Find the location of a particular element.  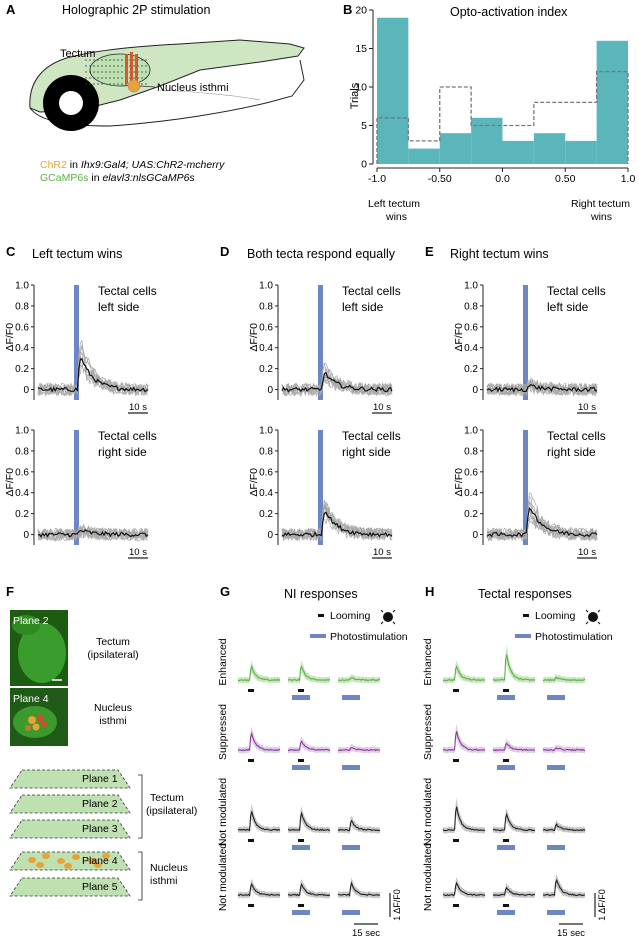

x-scale-label: 15 sec is located at coordinates (366, 933).